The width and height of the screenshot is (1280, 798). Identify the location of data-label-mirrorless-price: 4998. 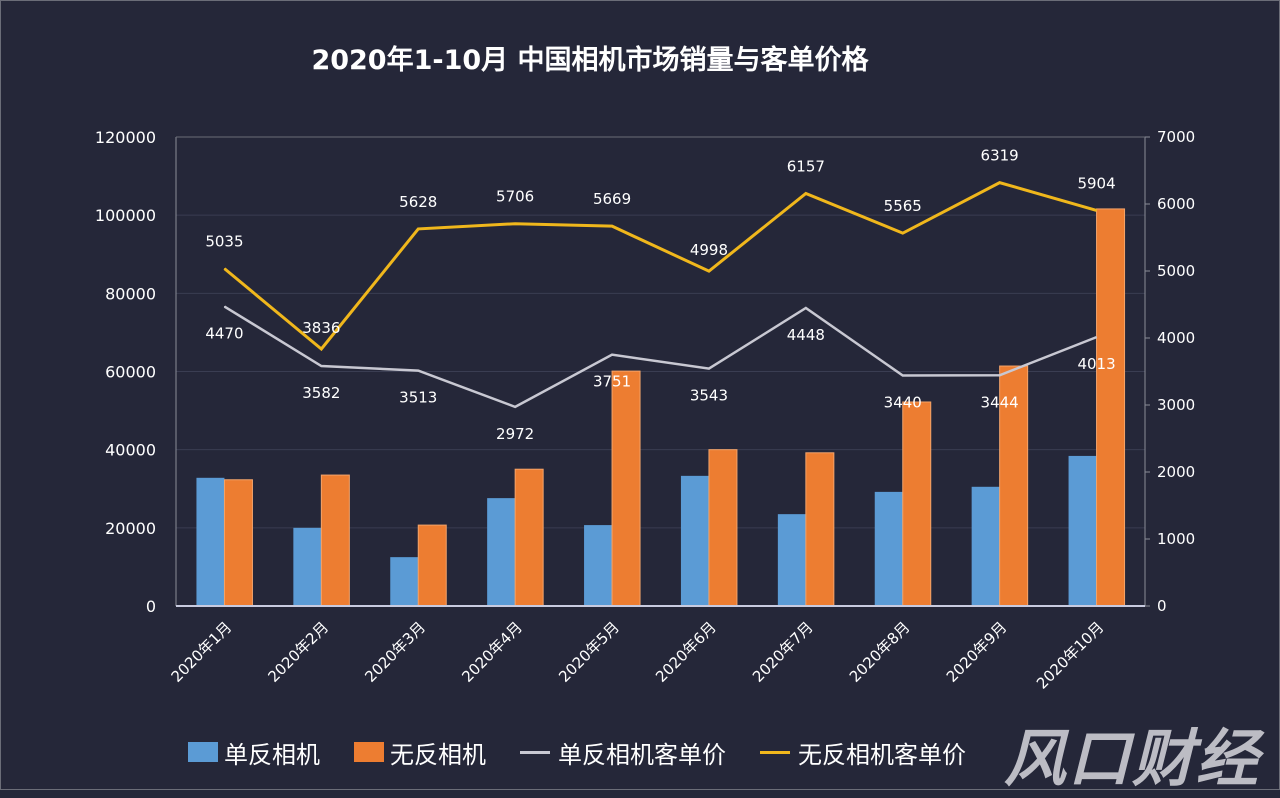
(709, 250).